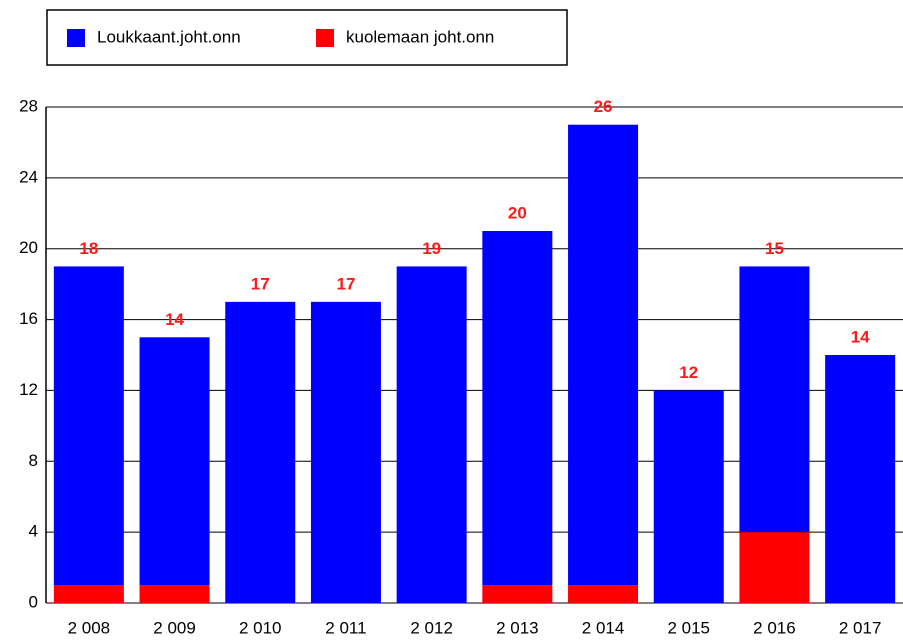 The width and height of the screenshot is (903, 642). Describe the element at coordinates (688, 372) in the screenshot. I see `value-label: 12` at that location.